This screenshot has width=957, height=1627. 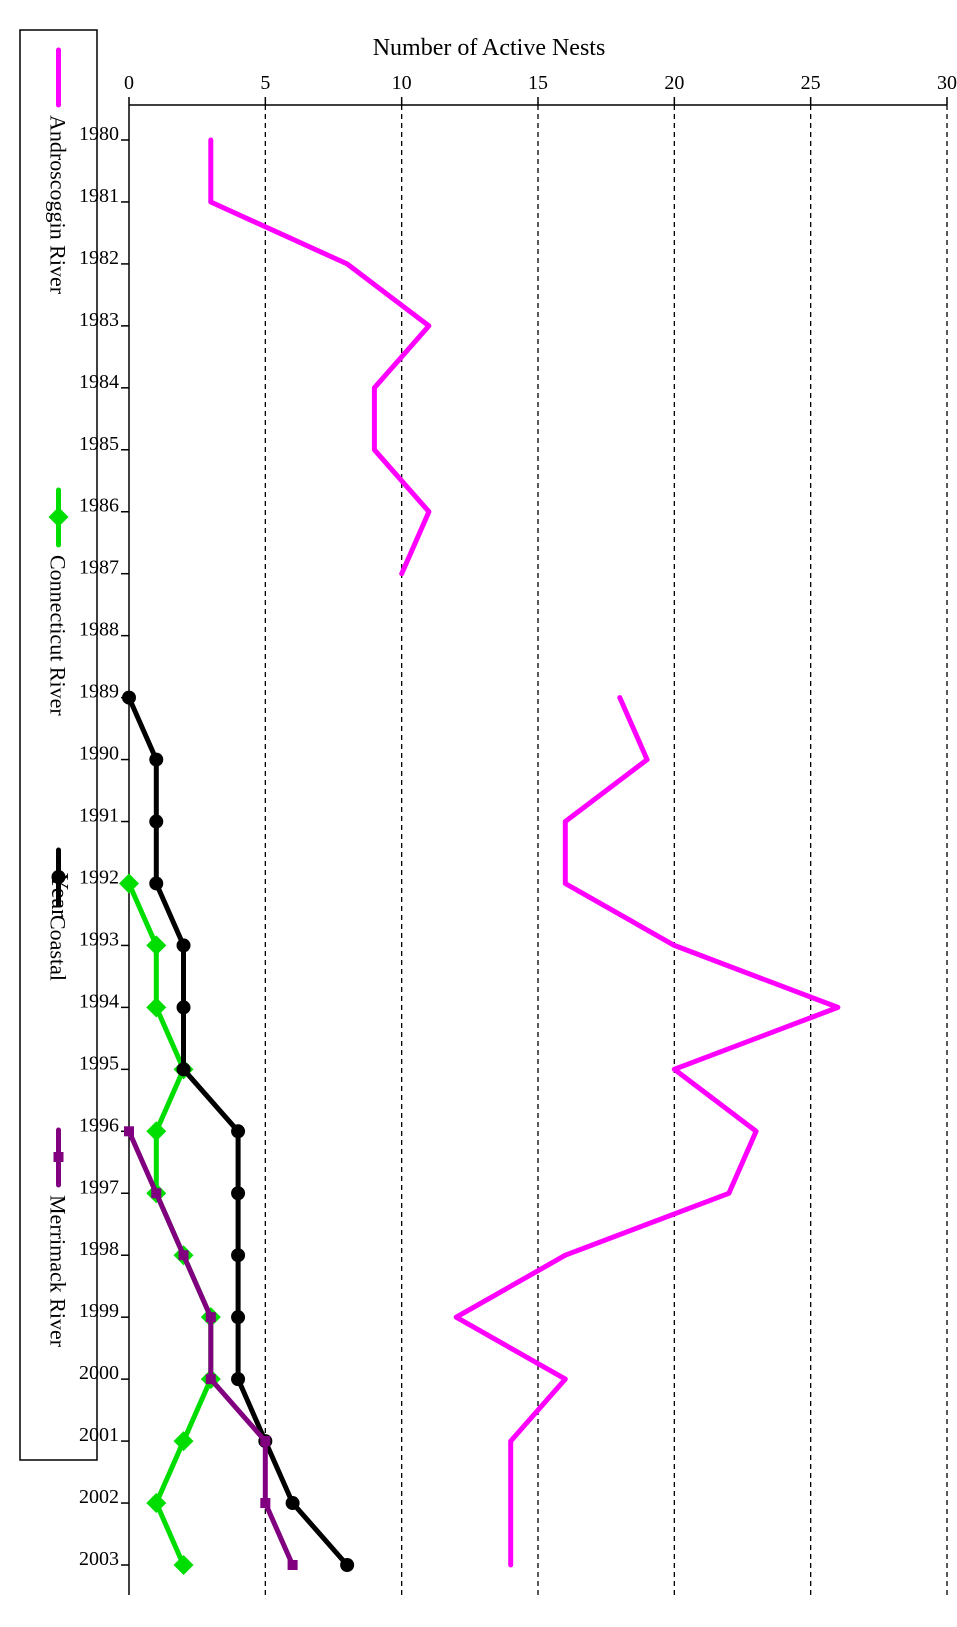 I want to click on point-merrimack-river-1997, so click(x=156, y=1193).